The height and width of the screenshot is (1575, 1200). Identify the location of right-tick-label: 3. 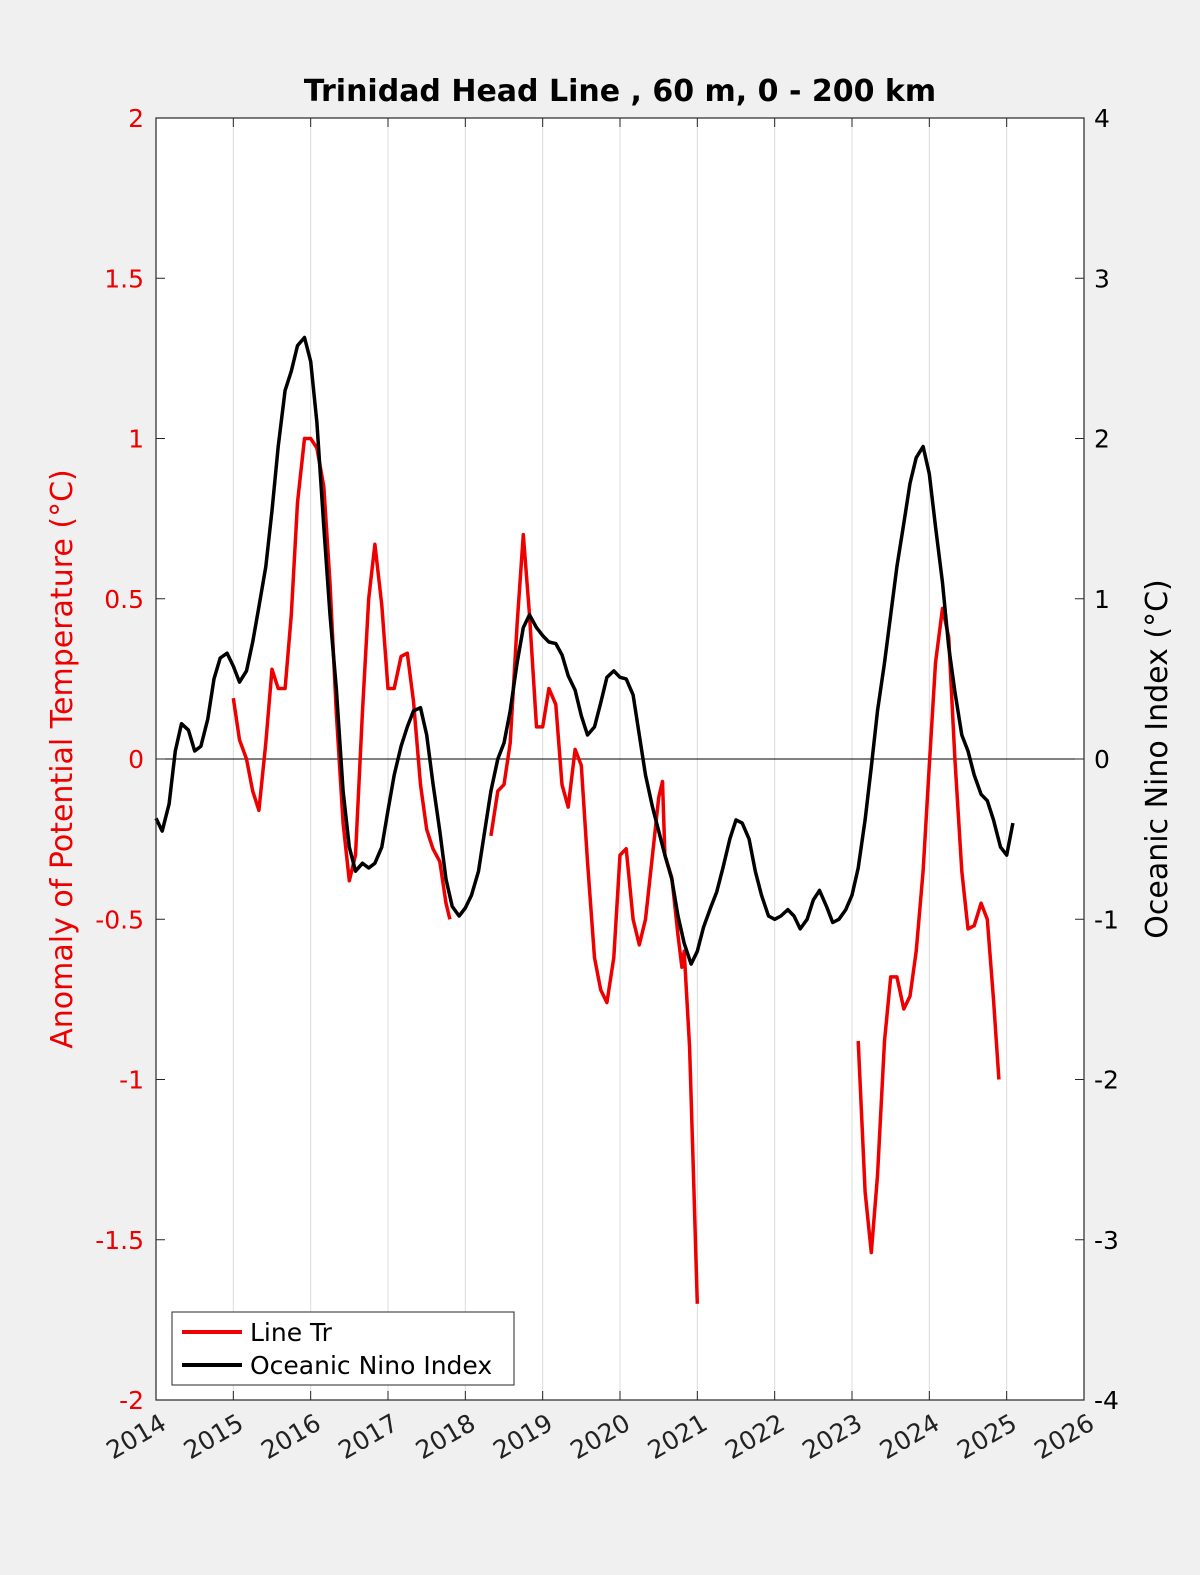
(1102, 278).